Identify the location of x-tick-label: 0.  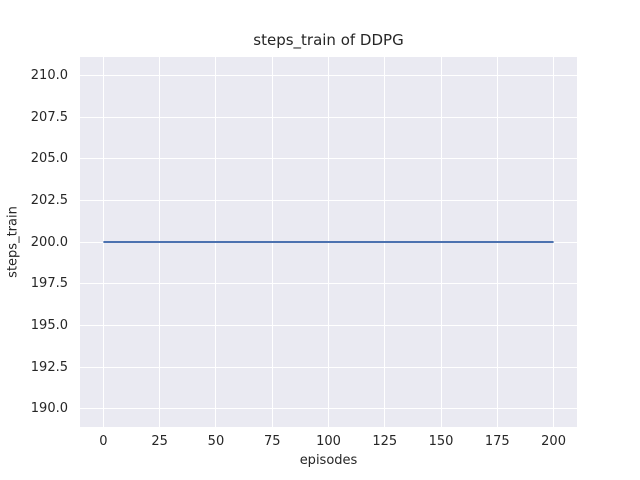
(103, 441).